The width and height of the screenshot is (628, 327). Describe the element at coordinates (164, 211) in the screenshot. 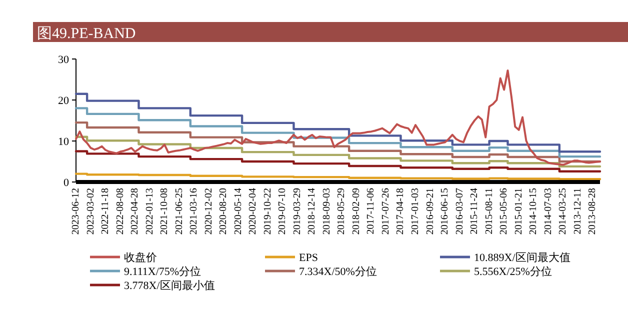

I see `x-tick-label: 2021-10-08` at that location.